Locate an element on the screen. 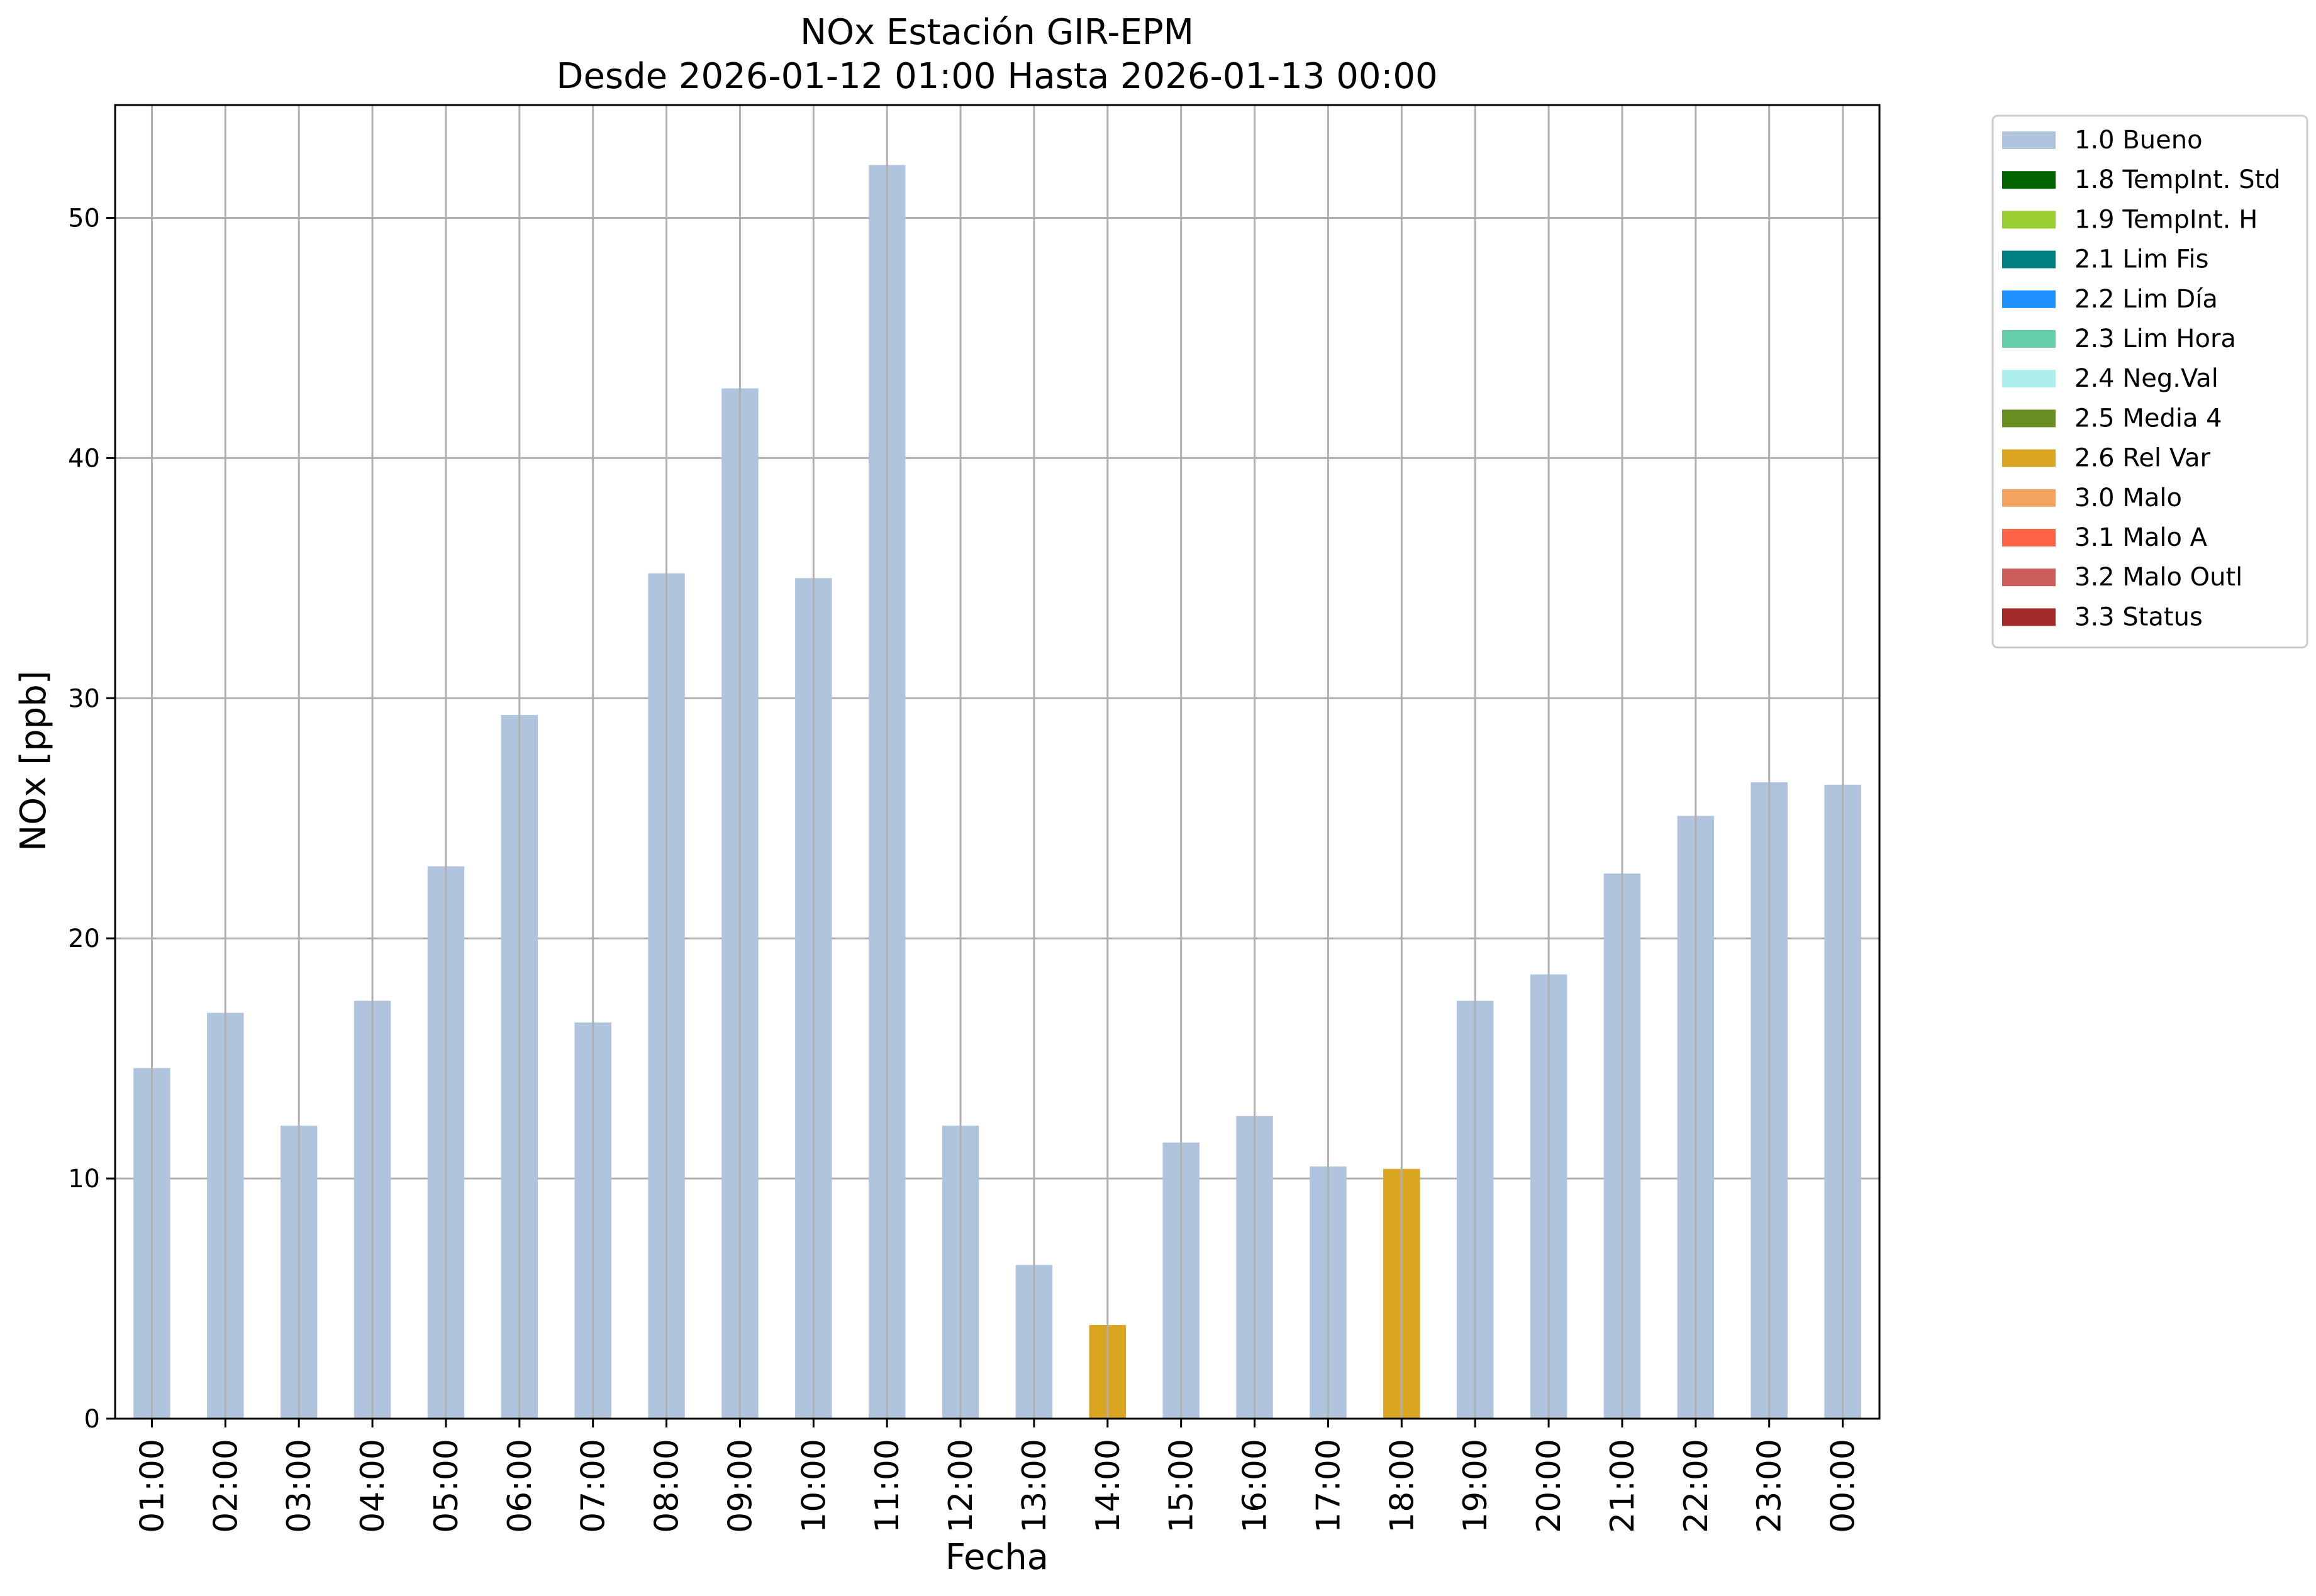  x-tick-label: 03:00 is located at coordinates (299, 1486).